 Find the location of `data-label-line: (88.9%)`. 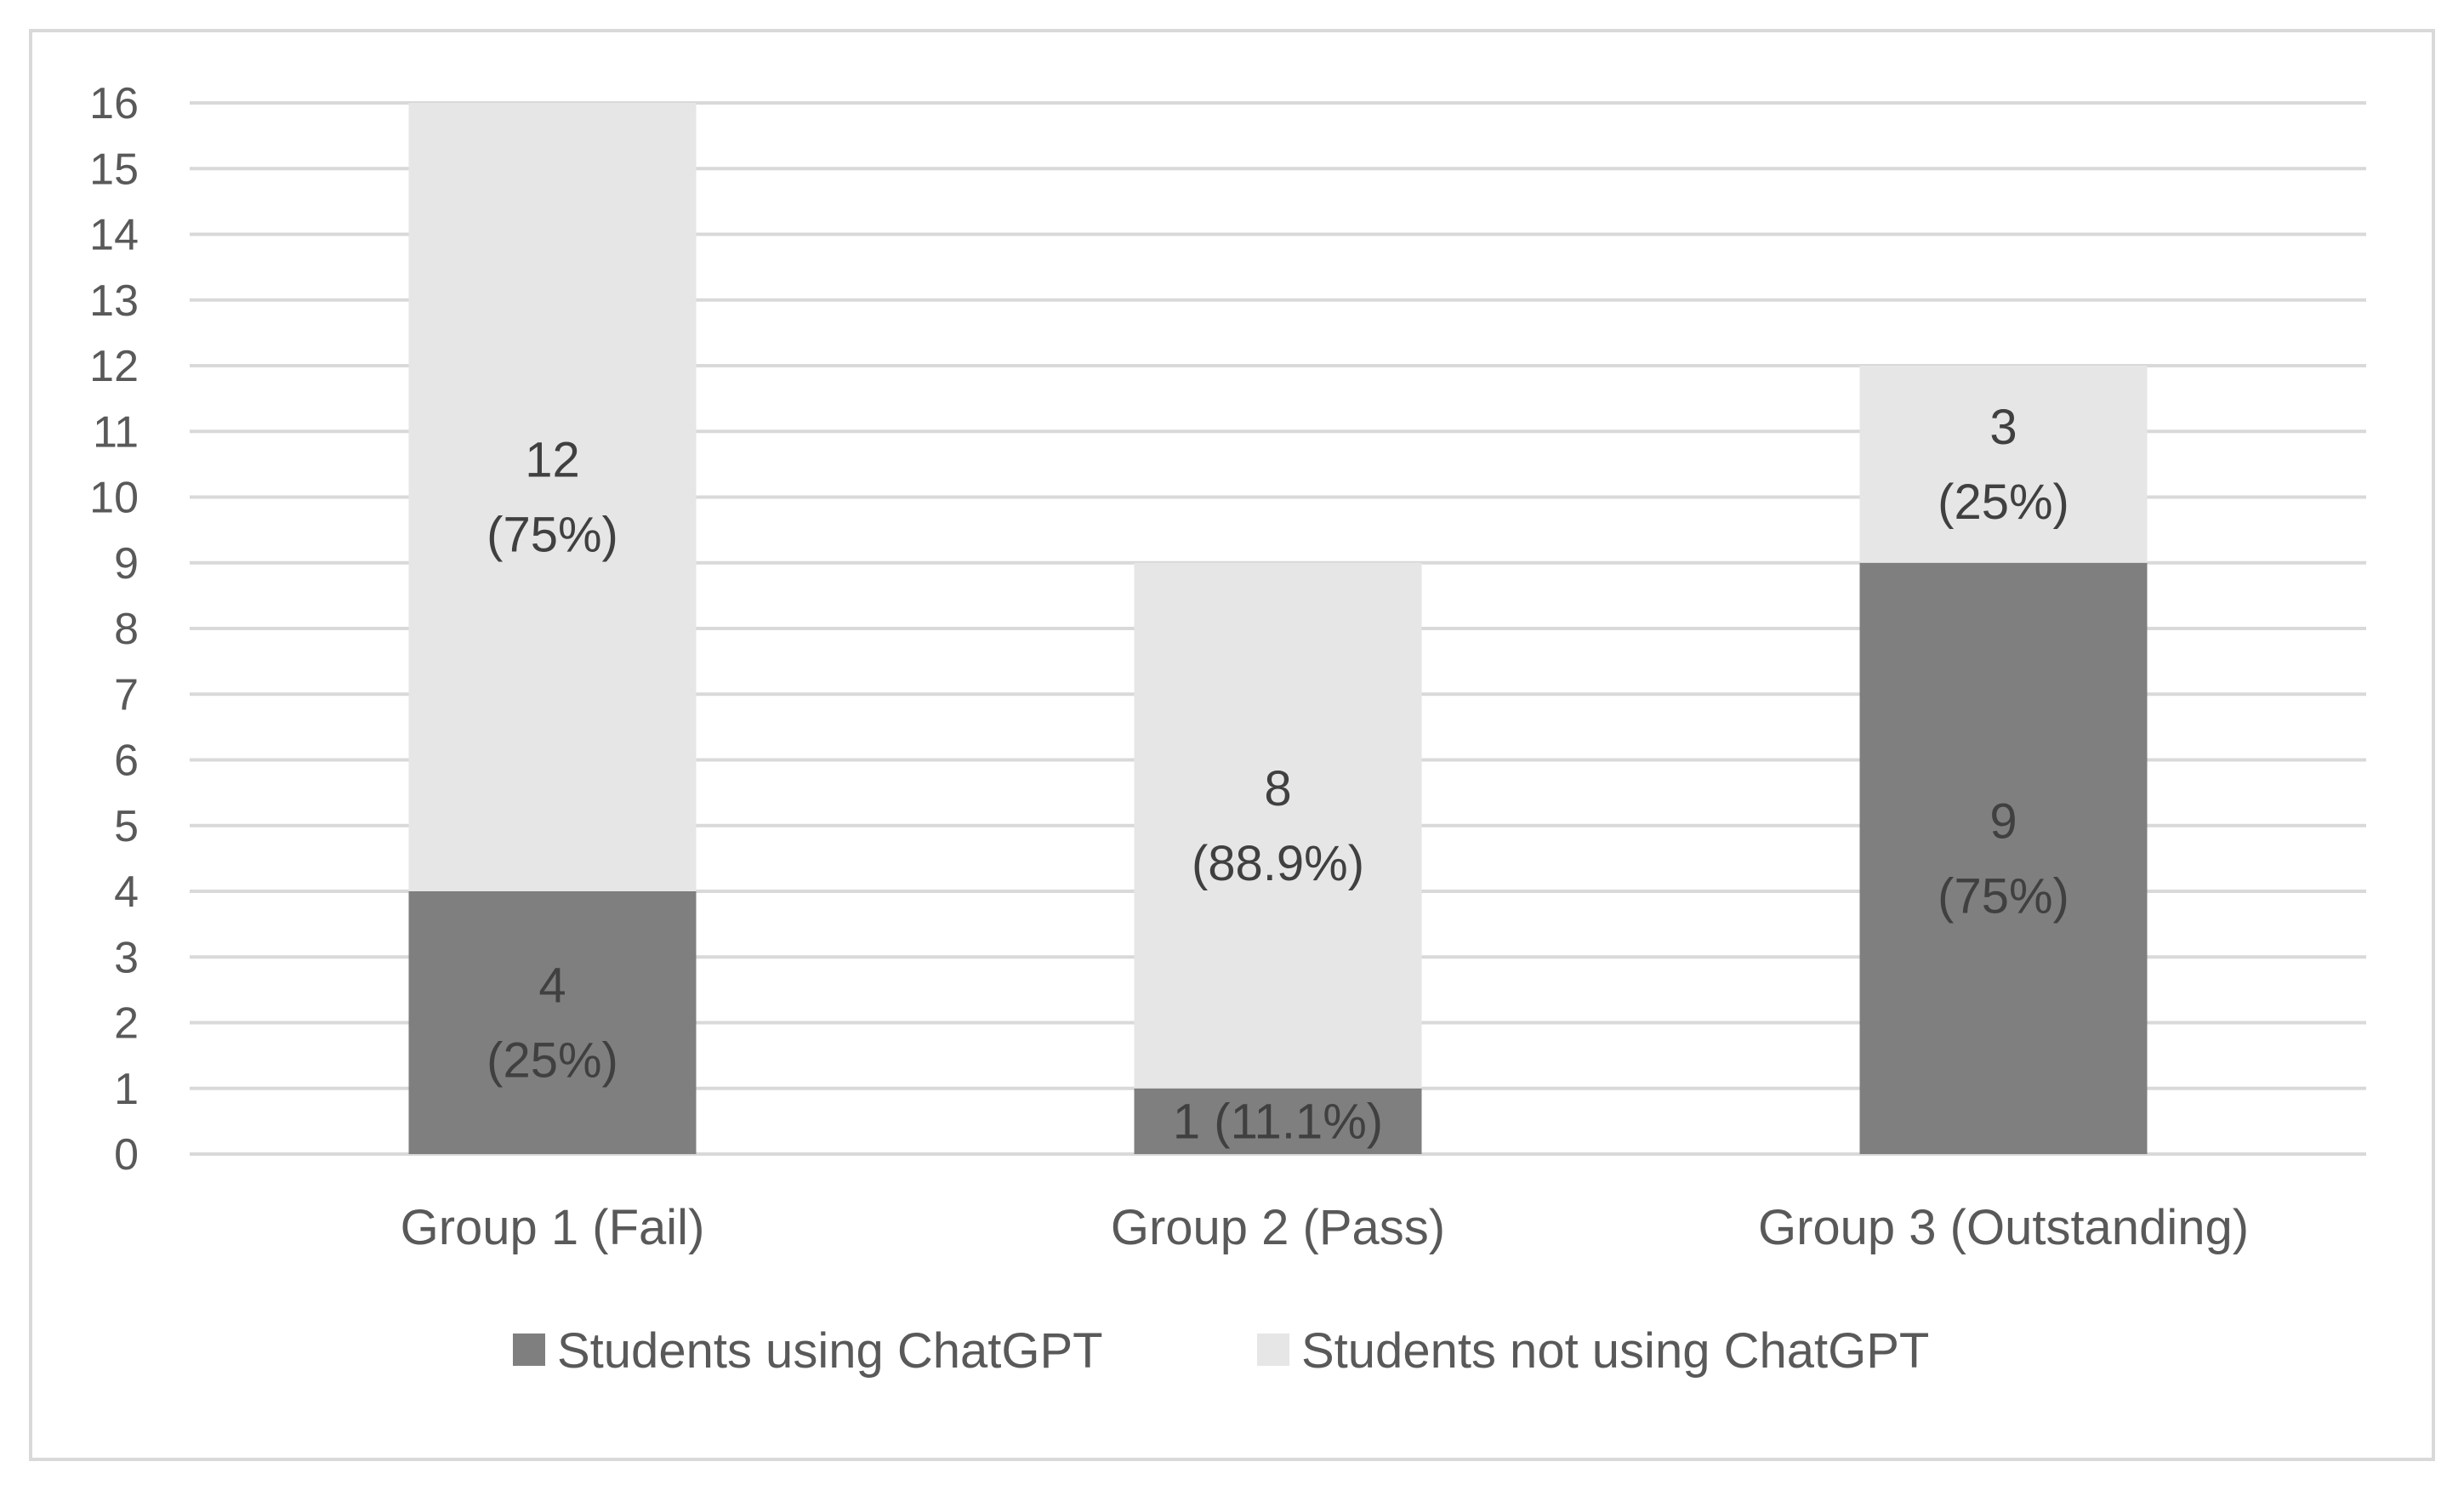

data-label-line: (88.9%) is located at coordinates (1278, 863).